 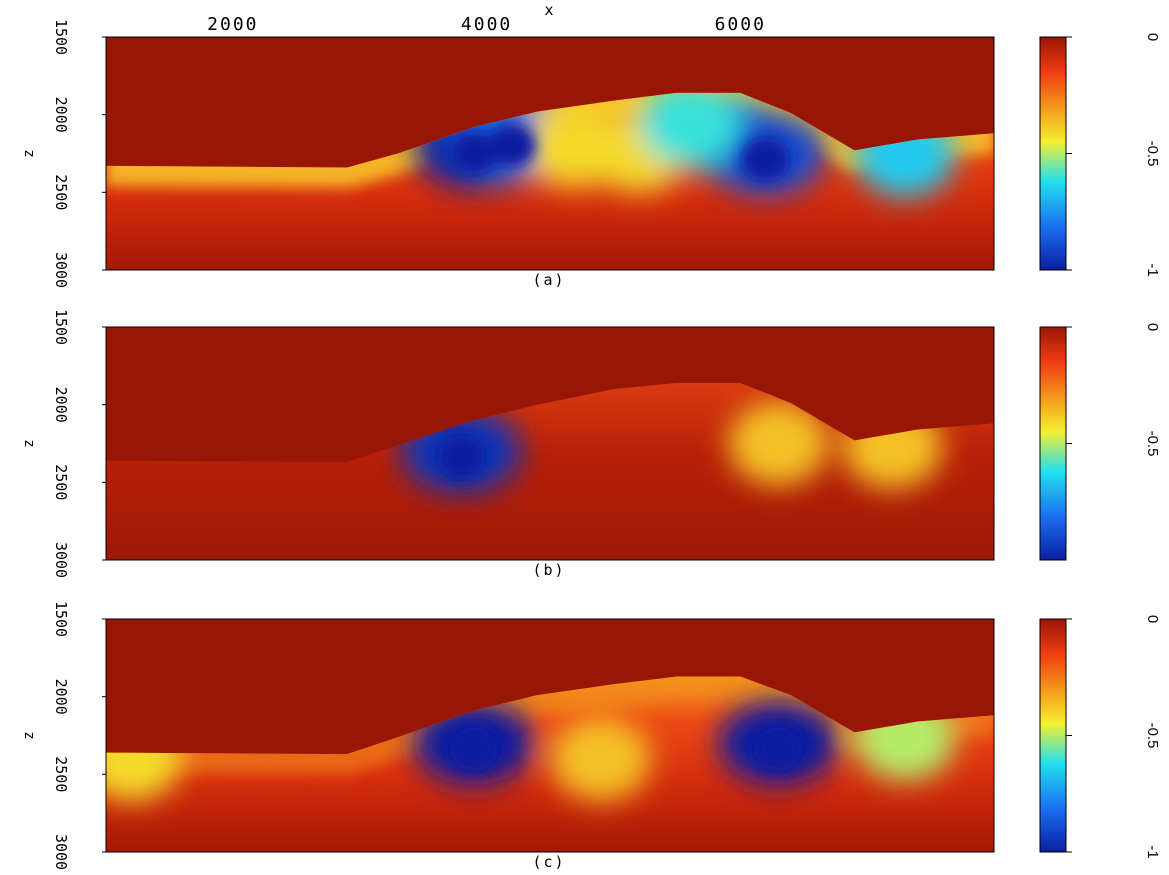 What do you see at coordinates (232, 24) in the screenshot?
I see `x-tick-label: 2000` at bounding box center [232, 24].